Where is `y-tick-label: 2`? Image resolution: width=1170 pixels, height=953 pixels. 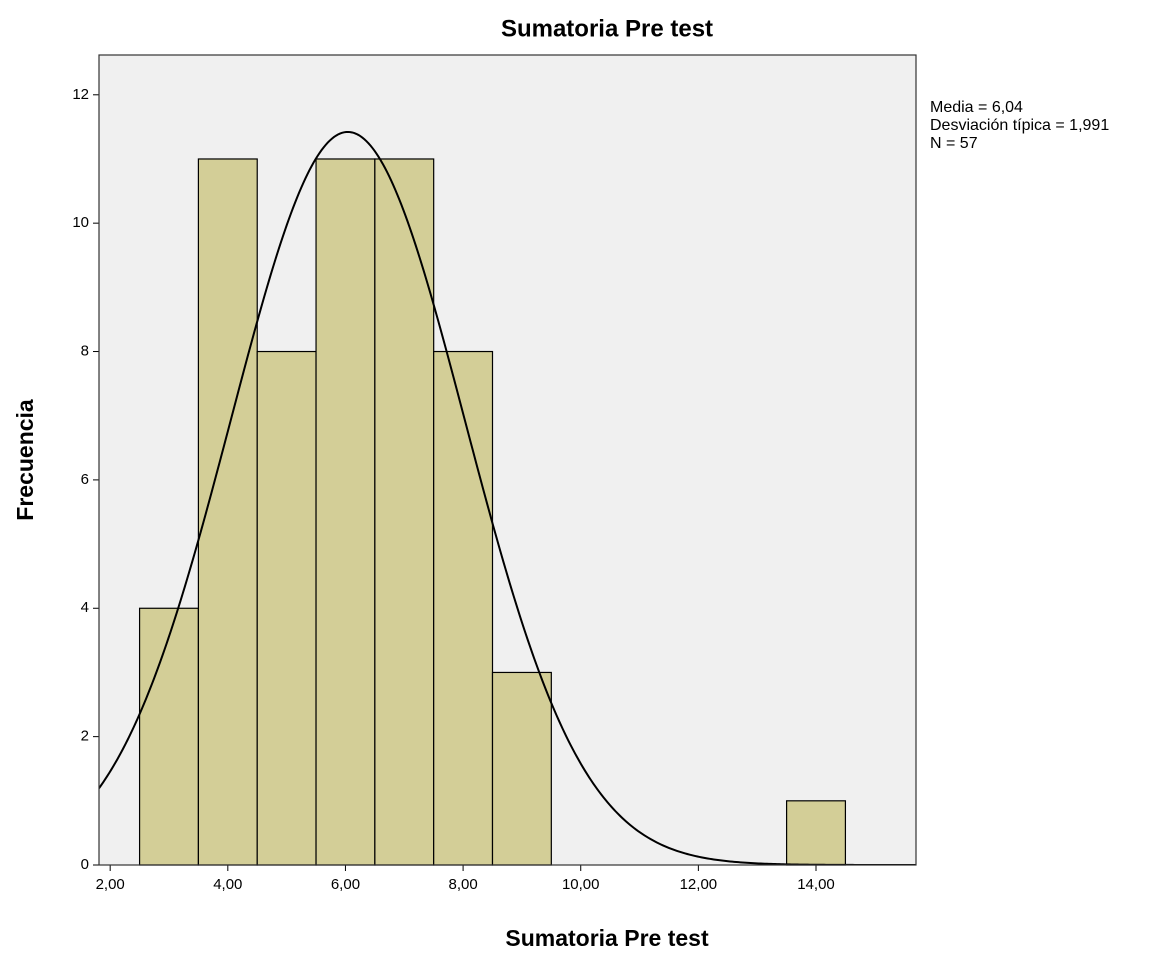 y-tick-label: 2 is located at coordinates (85, 736).